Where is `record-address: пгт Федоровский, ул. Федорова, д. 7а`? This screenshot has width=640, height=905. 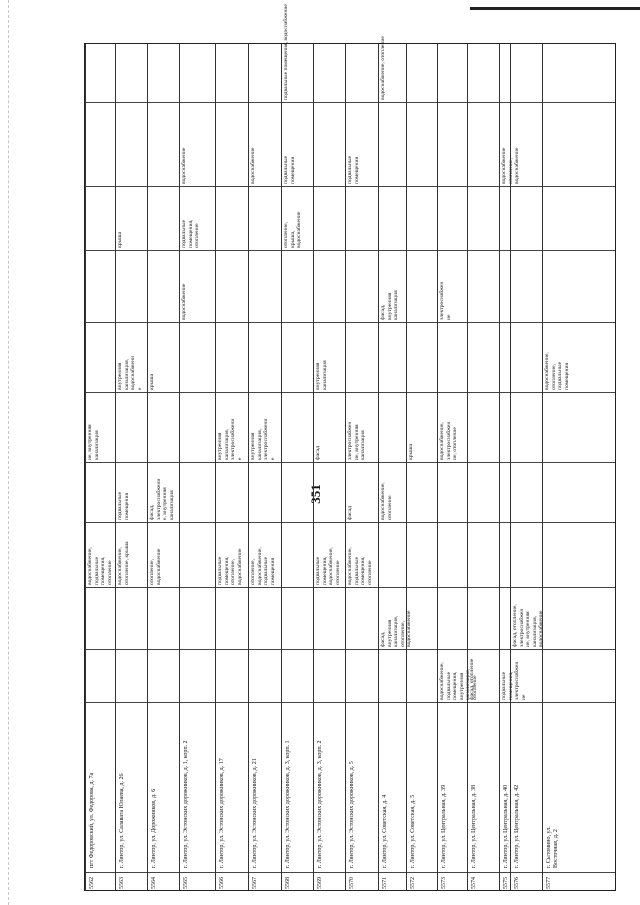
record-address: пгт Федоровский, ул. Федорова, д. 7а is located at coordinates (92, 820).